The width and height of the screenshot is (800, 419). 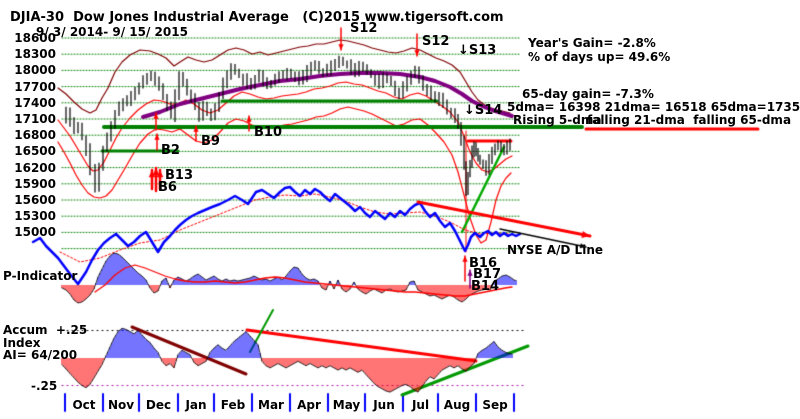 What do you see at coordinates (599, 57) in the screenshot?
I see `stat-pct-days-up: % of days up= 49.6%` at bounding box center [599, 57].